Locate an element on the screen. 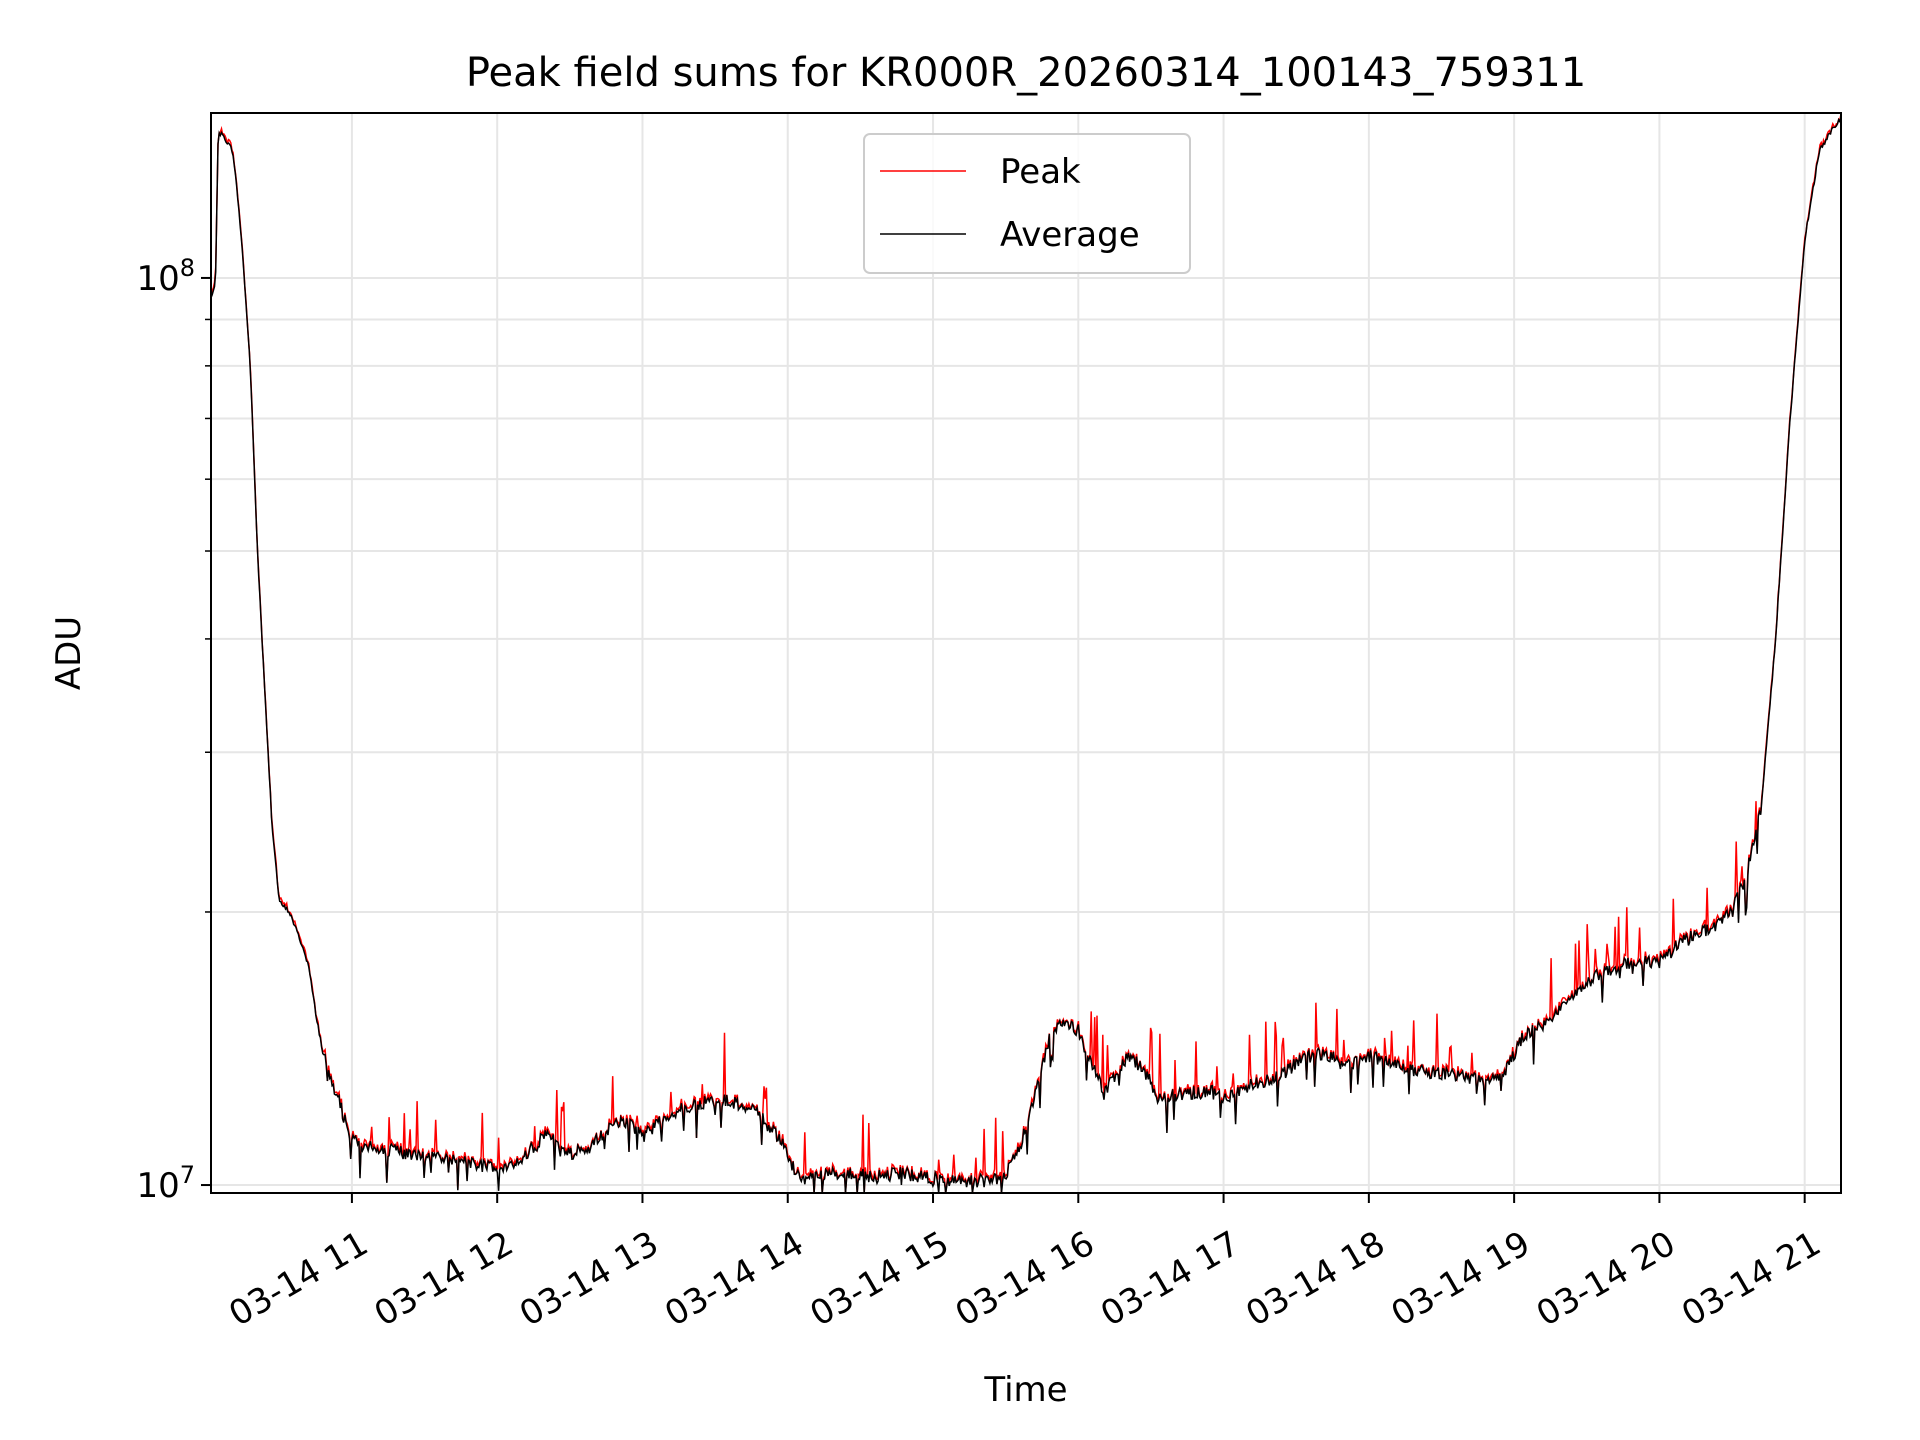 Image resolution: width=1920 pixels, height=1440 pixels. legend-box is located at coordinates (1027, 203).